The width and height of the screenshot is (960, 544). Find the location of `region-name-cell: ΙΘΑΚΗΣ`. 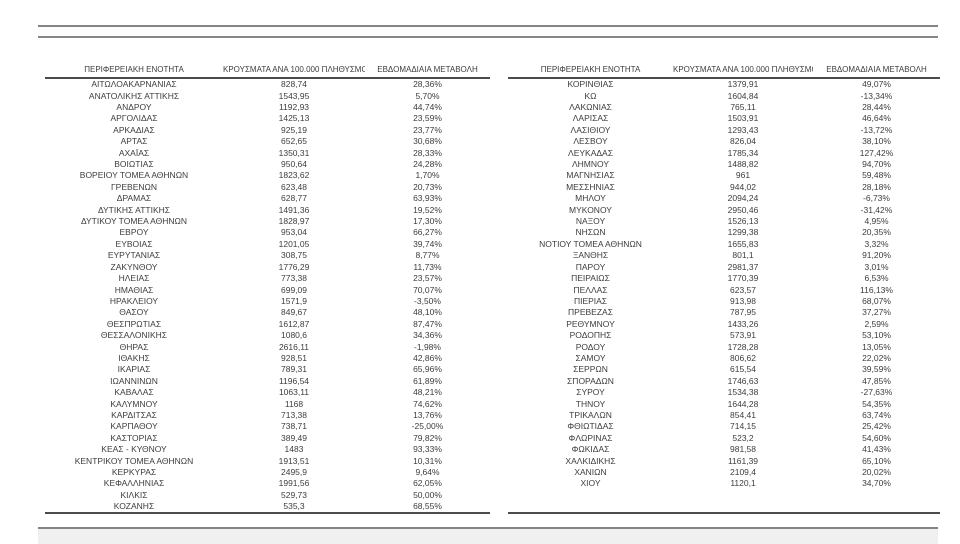

region-name-cell: ΙΘΑΚΗΣ is located at coordinates (134, 357).